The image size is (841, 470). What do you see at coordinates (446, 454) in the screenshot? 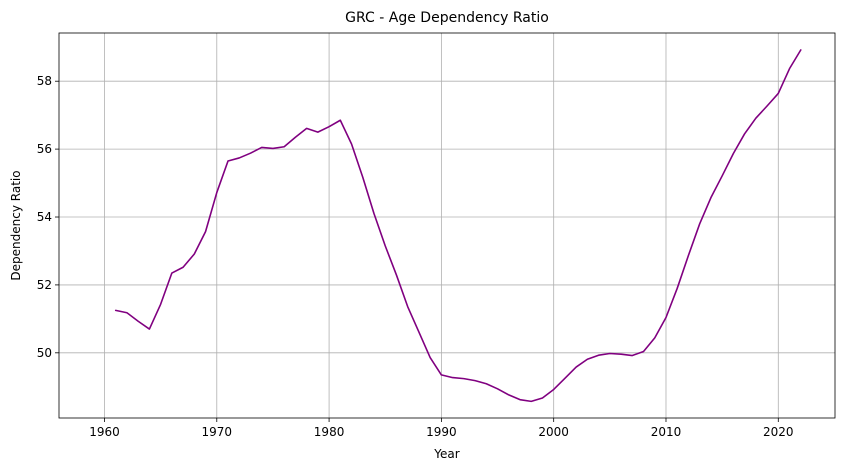
I see `x-axis-label: Year` at bounding box center [446, 454].